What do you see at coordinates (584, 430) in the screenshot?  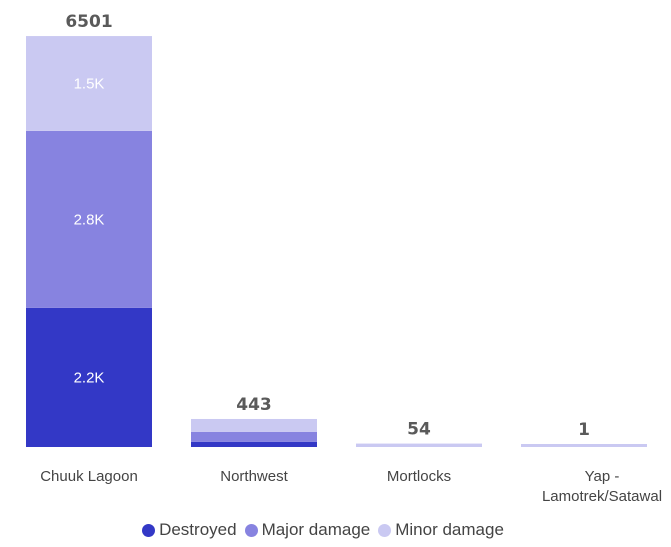 I see `bar-total-label: 1` at bounding box center [584, 430].